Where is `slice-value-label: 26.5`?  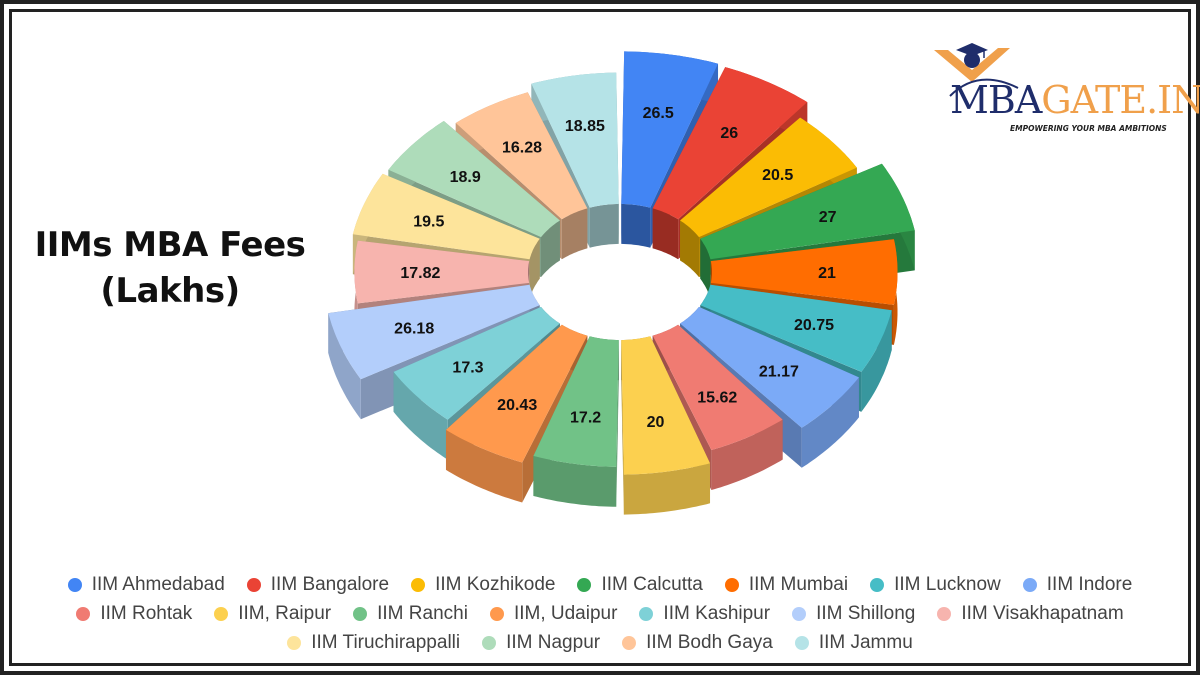
slice-value-label: 26.5 is located at coordinates (658, 113).